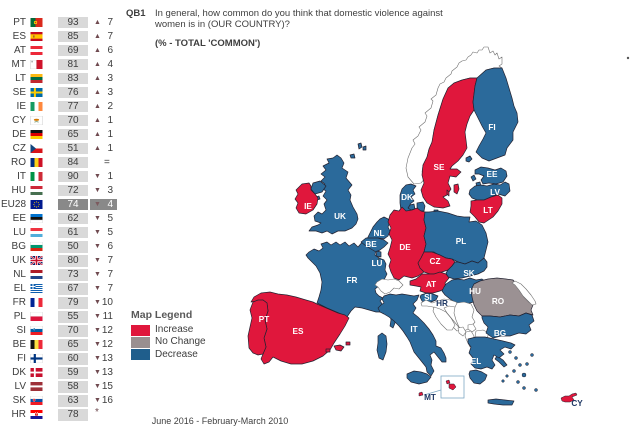 The height and width of the screenshot is (432, 640). Describe the element at coordinates (439, 167) in the screenshot. I see `svg-text: SE` at that location.